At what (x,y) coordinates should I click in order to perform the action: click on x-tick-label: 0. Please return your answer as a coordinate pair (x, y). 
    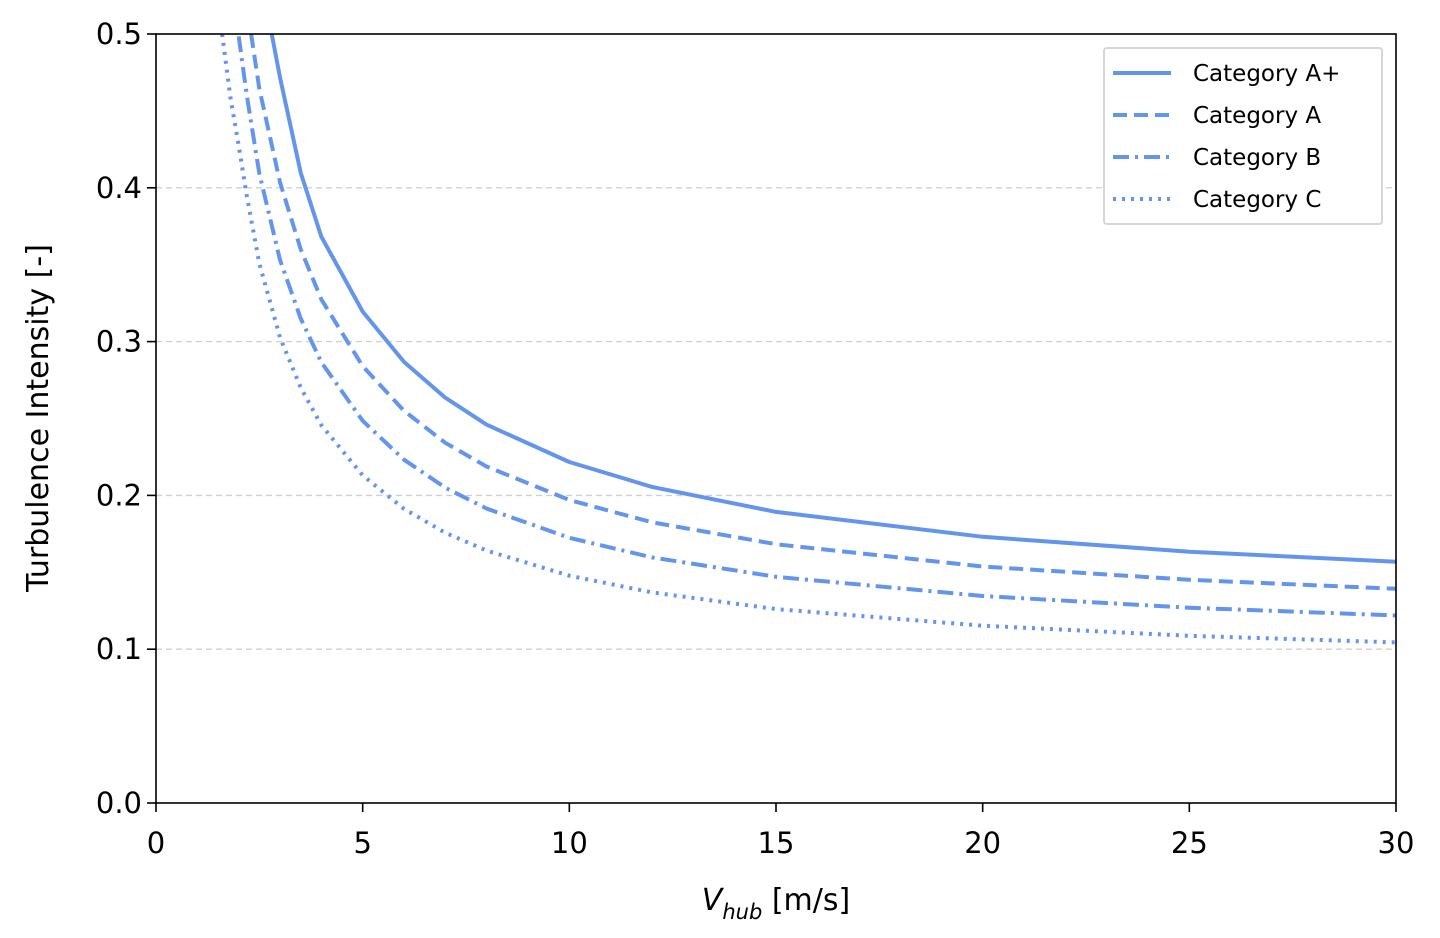
    Looking at the image, I should click on (156, 843).